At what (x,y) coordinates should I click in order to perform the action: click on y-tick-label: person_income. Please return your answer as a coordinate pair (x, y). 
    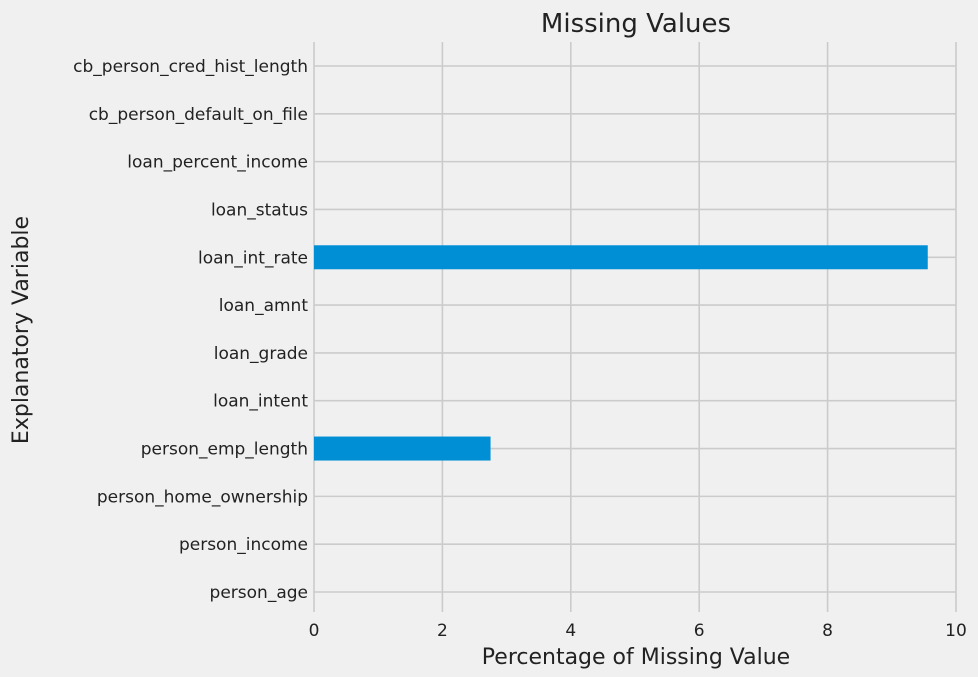
    Looking at the image, I should click on (243, 545).